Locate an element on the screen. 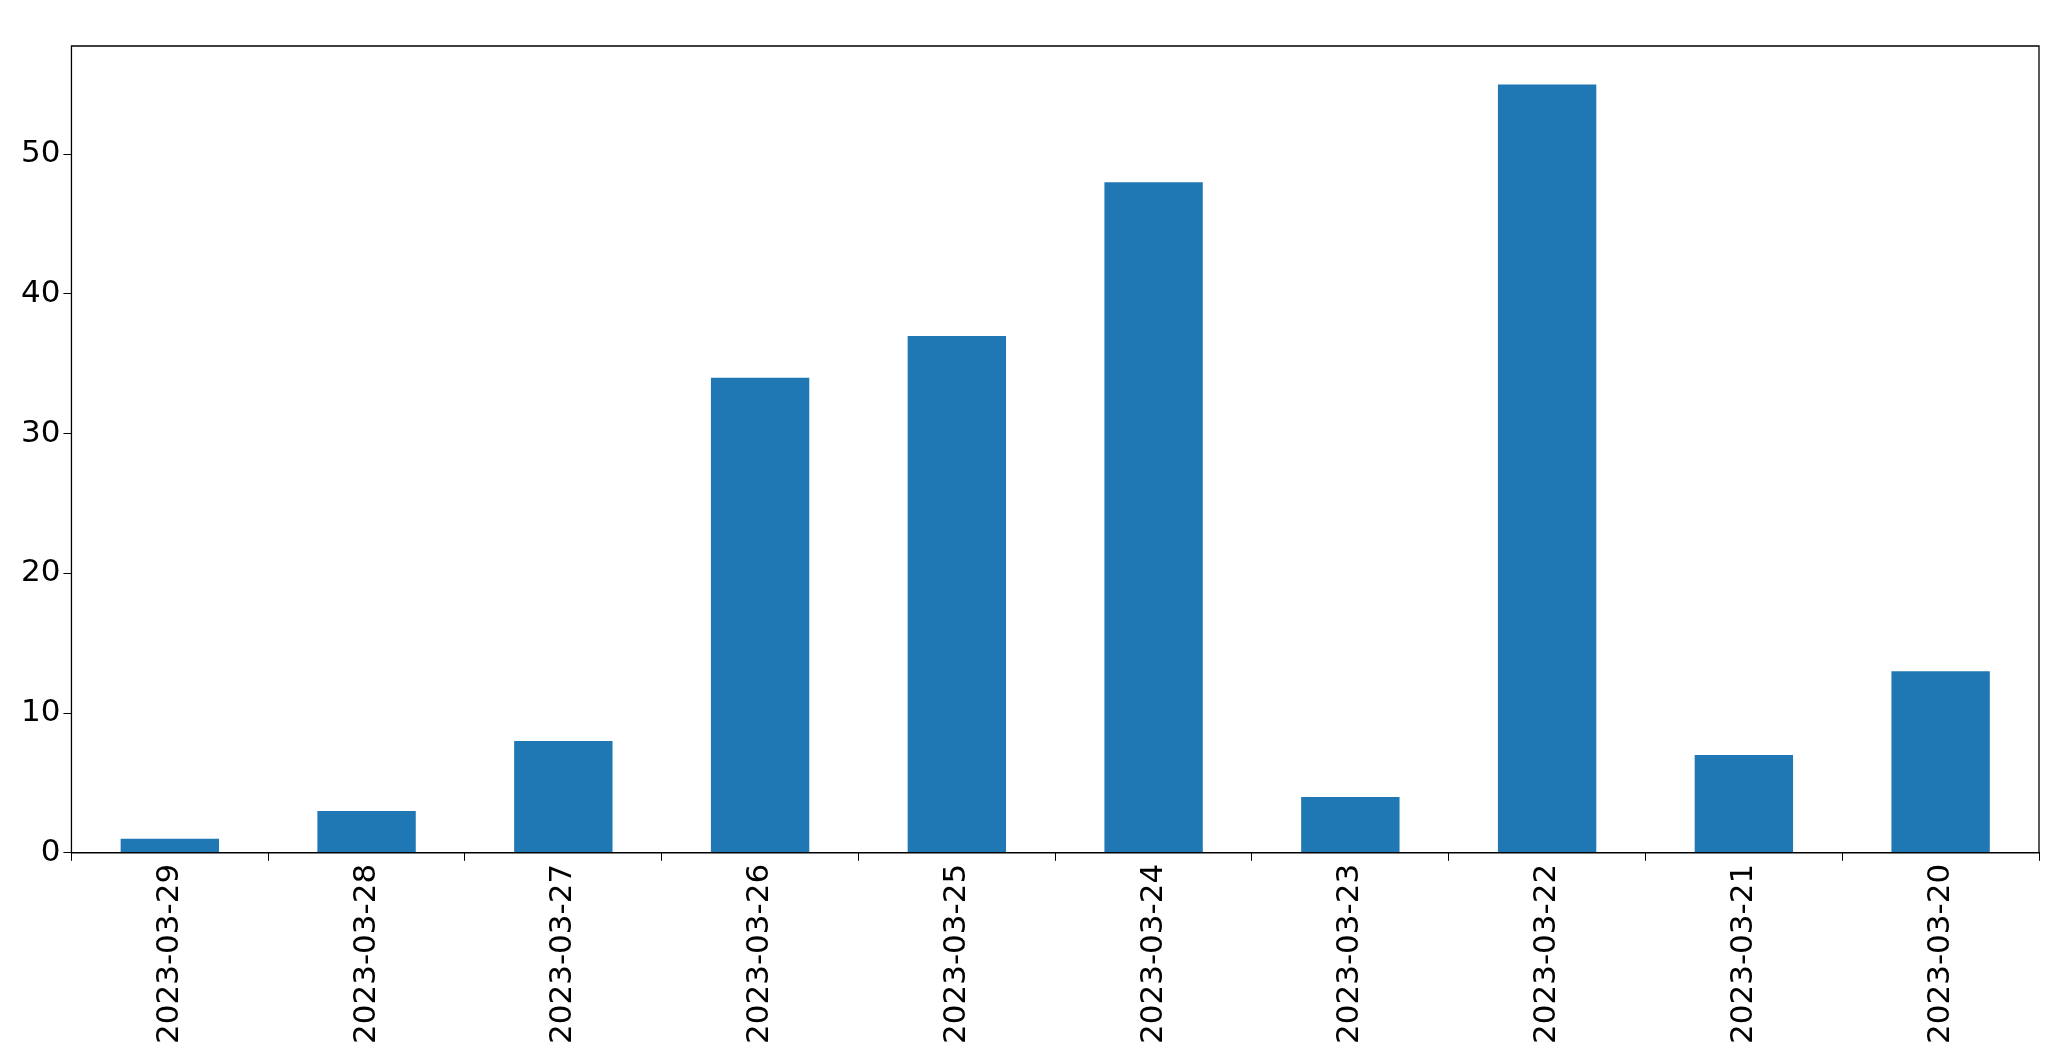 The width and height of the screenshot is (2071, 1061). y-tick-label: 30 is located at coordinates (40, 430).